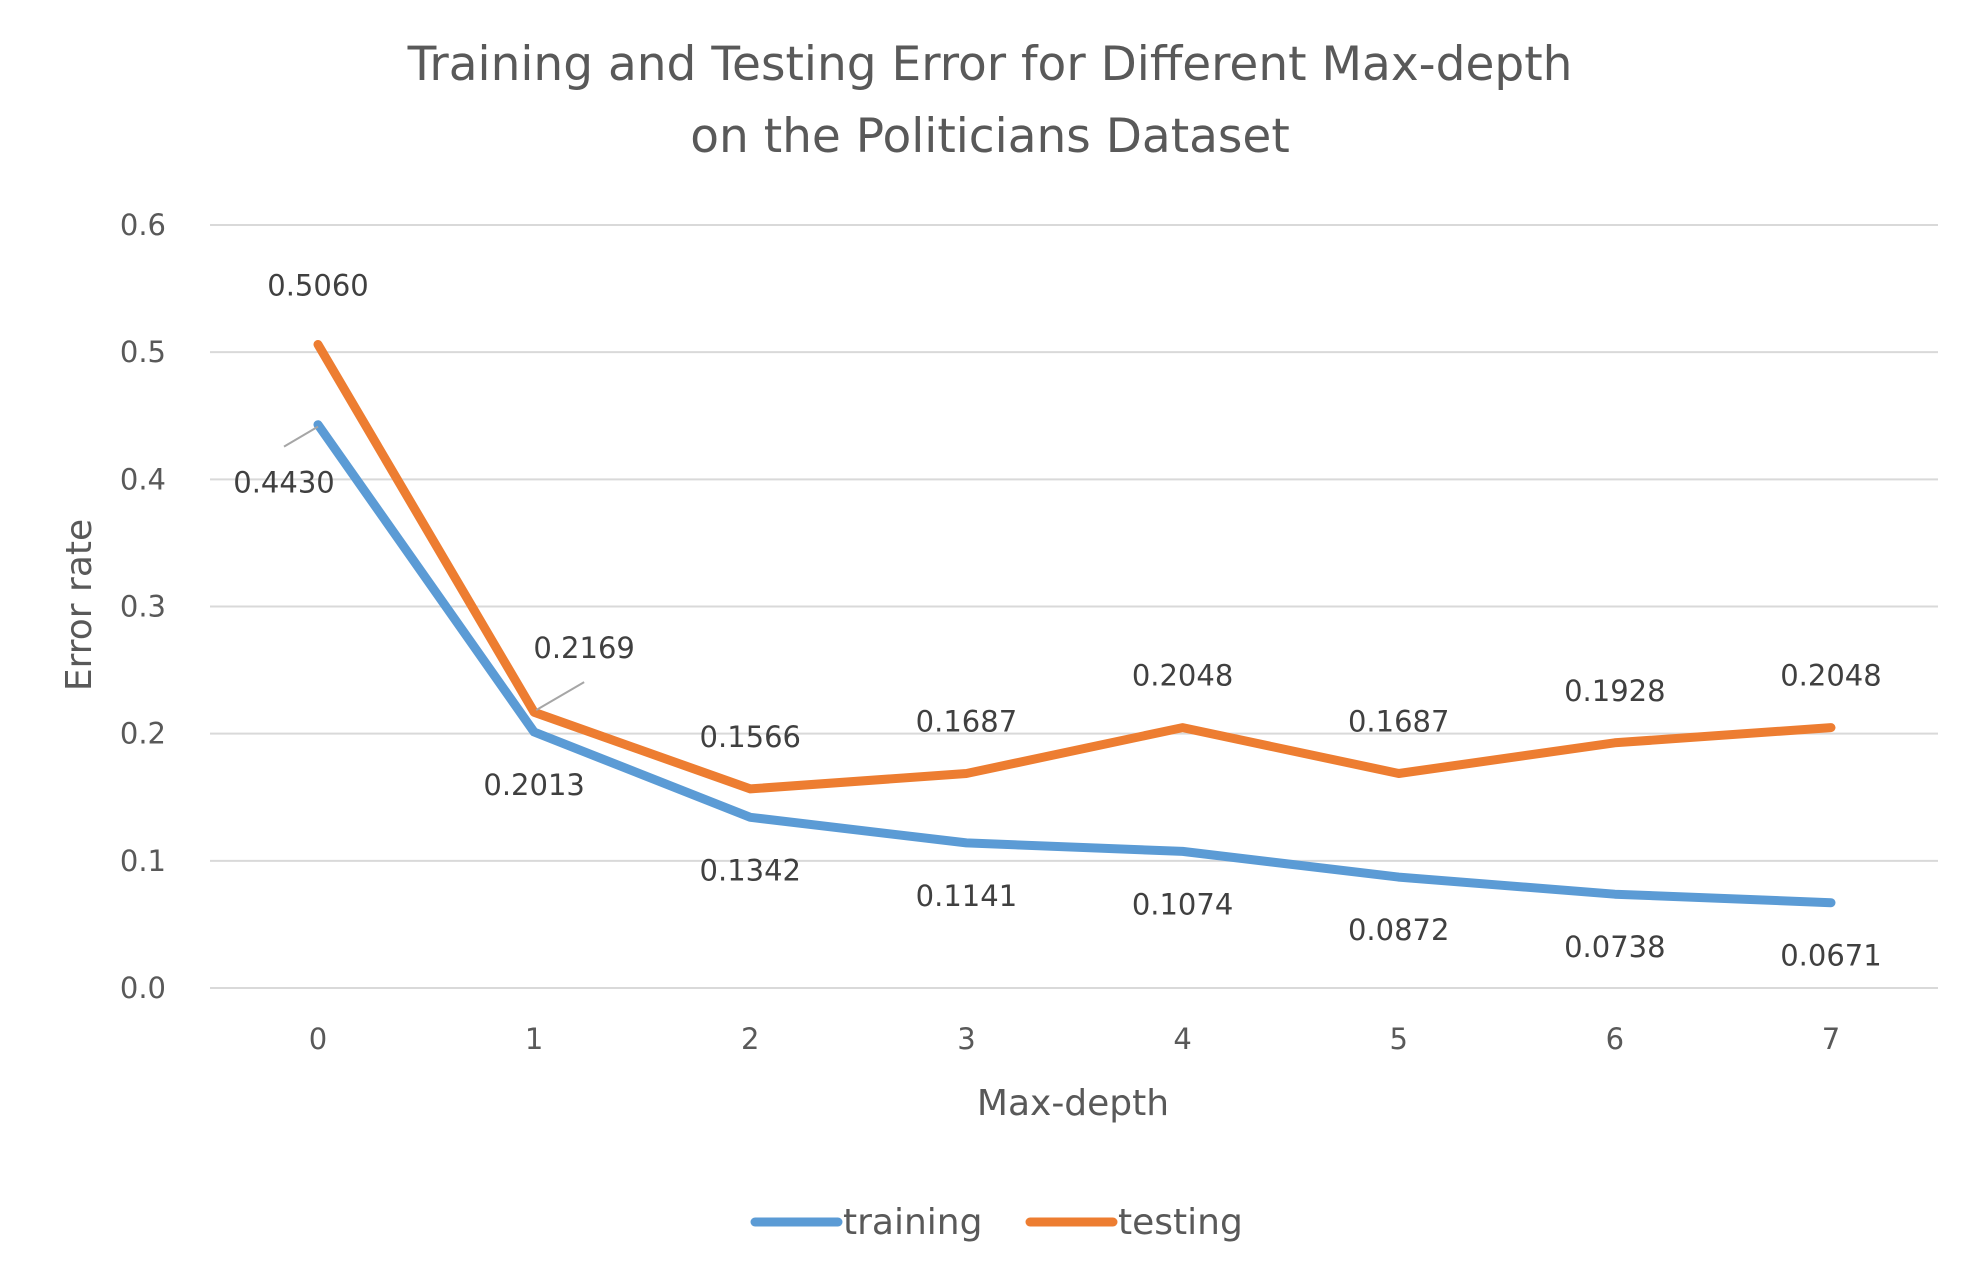 This screenshot has width=1970, height=1277. I want to click on x-axis-title: Max-depth, so click(1073, 1103).